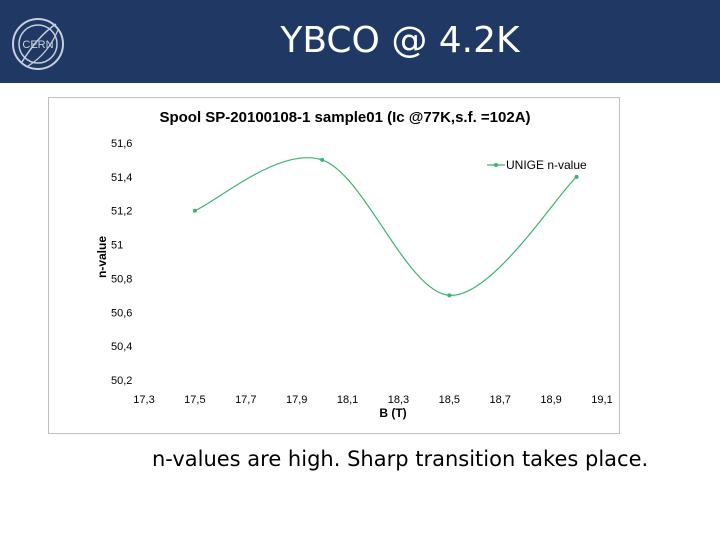 This screenshot has width=720, height=540. What do you see at coordinates (117, 246) in the screenshot?
I see `y-tick-label: 51` at bounding box center [117, 246].